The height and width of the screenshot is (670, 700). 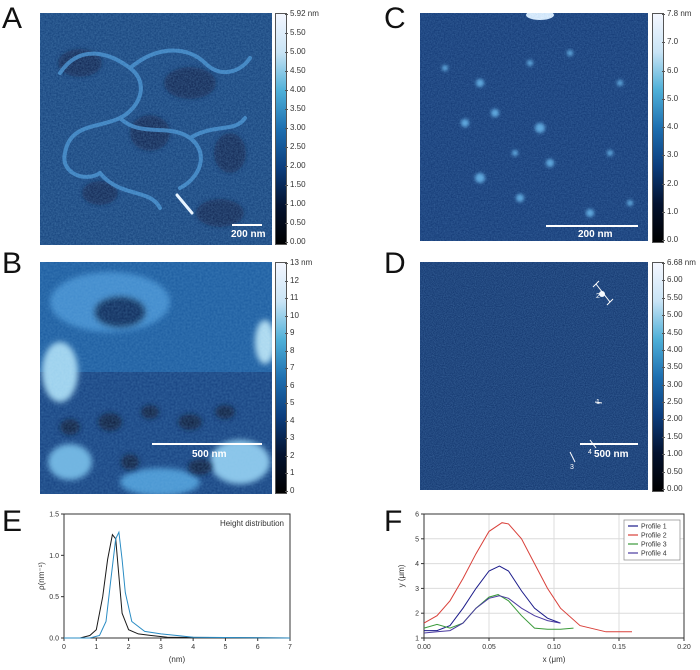 I want to click on colorbar-tick-a-2: 5.00, so click(x=295, y=51).